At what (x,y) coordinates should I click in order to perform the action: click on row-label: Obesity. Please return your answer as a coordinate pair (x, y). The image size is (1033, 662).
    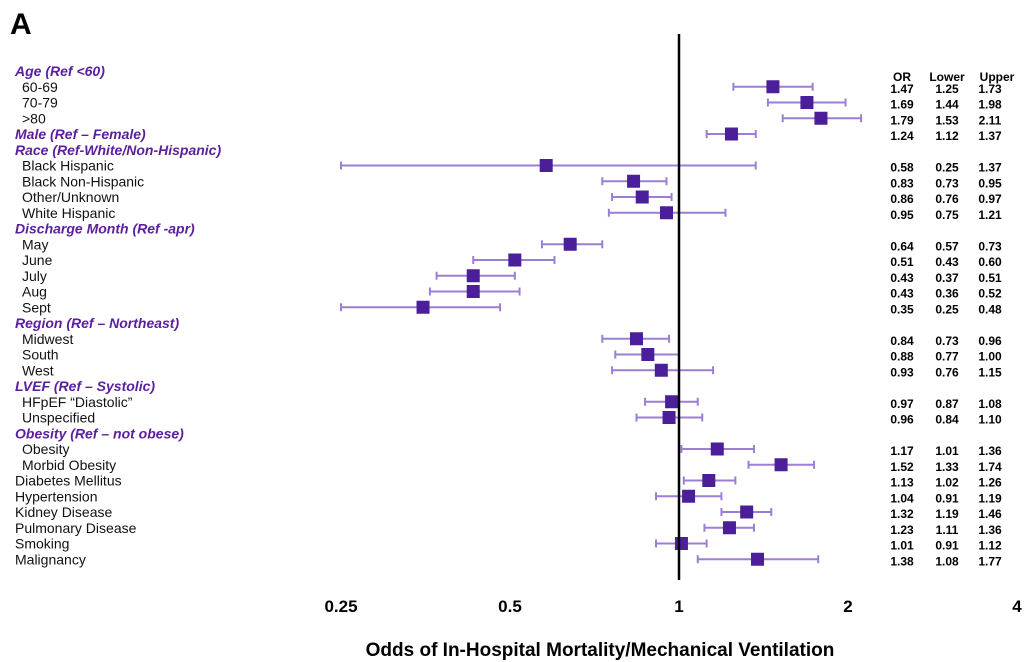
    Looking at the image, I should click on (45, 449).